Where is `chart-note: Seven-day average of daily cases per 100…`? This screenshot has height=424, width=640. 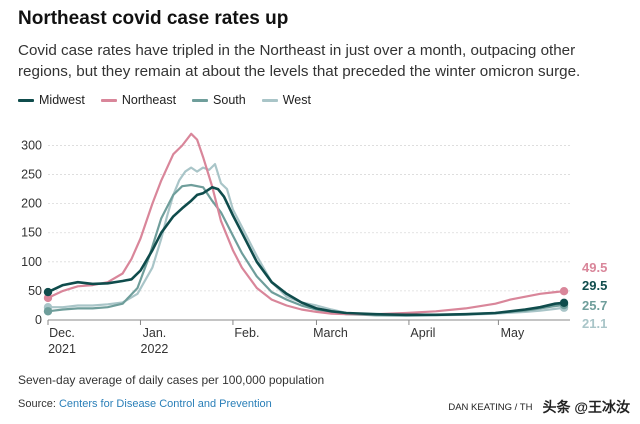
chart-note: Seven-day average of daily cases per 100… is located at coordinates (171, 380).